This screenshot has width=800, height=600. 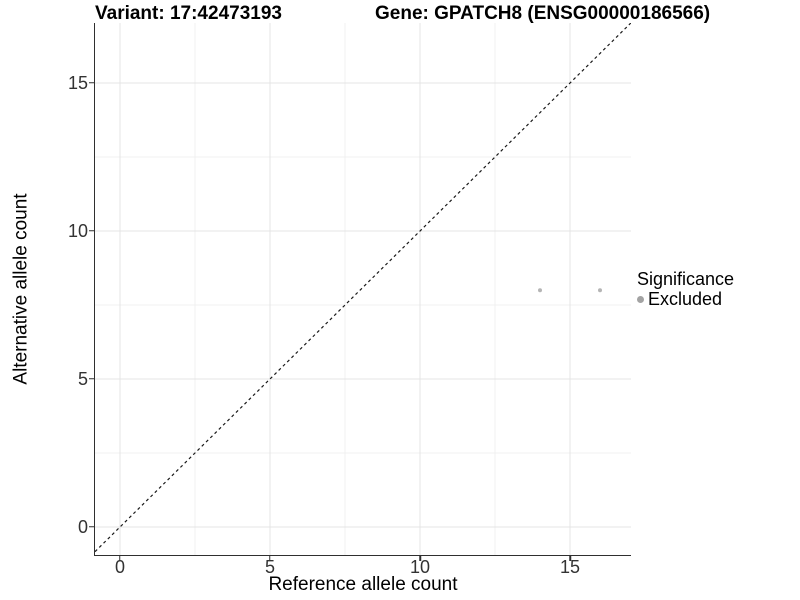 What do you see at coordinates (420, 567) in the screenshot?
I see `x-tick-label: 10` at bounding box center [420, 567].